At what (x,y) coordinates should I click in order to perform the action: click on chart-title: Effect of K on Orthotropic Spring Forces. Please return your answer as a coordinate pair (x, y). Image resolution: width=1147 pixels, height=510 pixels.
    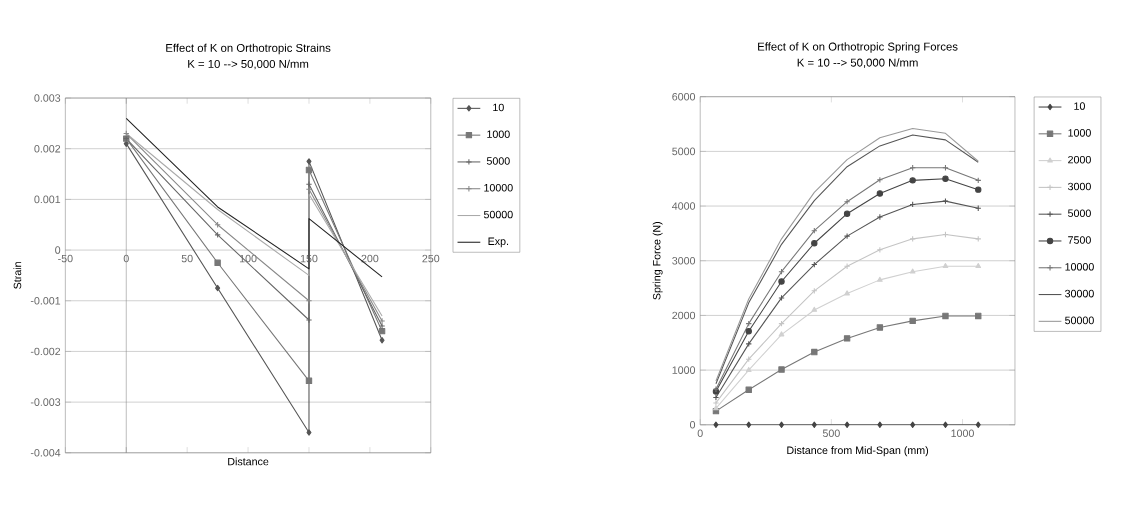
    Looking at the image, I should click on (858, 47).